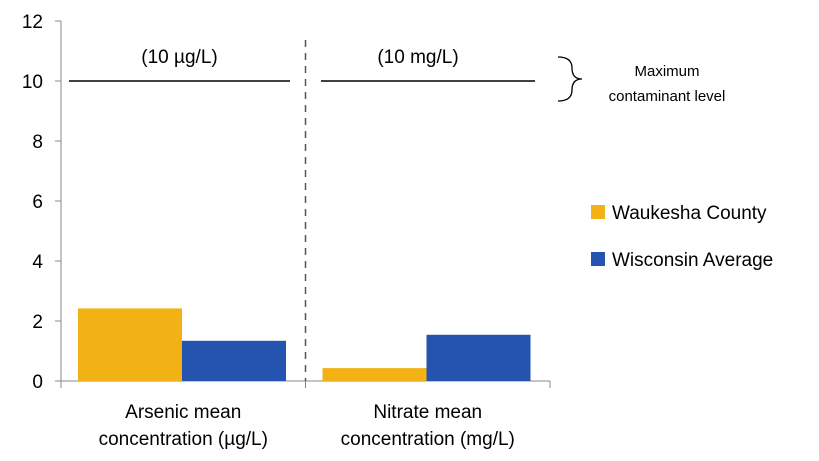 The width and height of the screenshot is (819, 461). What do you see at coordinates (428, 439) in the screenshot?
I see `x-category-label-line: concentration (mg/L)` at bounding box center [428, 439].